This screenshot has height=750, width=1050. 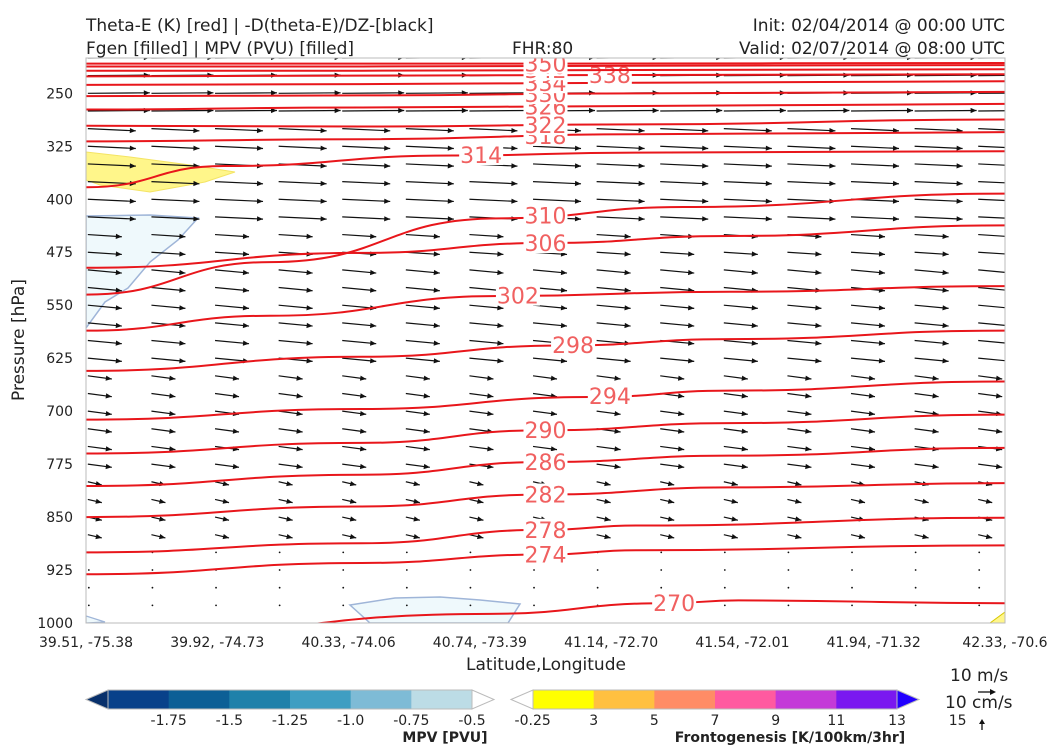 What do you see at coordinates (546, 65) in the screenshot?
I see `contour-label-350: 350` at bounding box center [546, 65].